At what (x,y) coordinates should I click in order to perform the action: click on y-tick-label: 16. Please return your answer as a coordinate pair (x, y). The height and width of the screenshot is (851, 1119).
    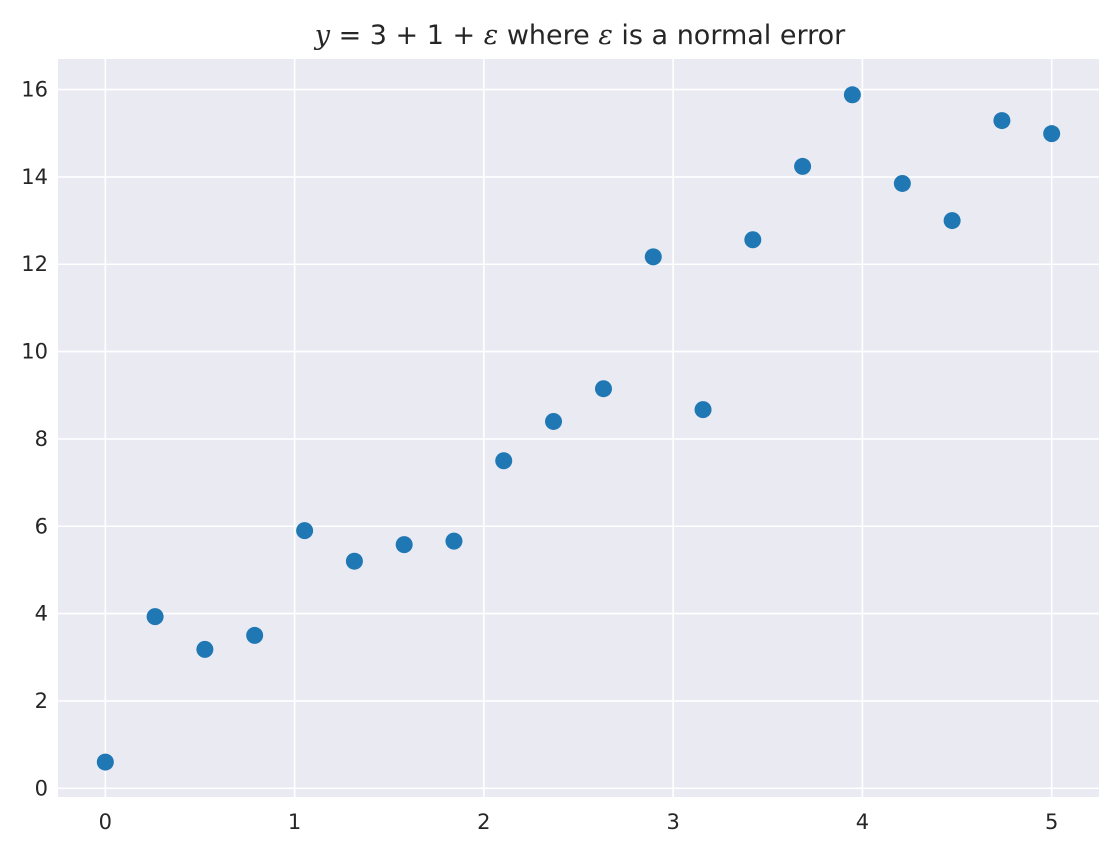
    Looking at the image, I should click on (34, 90).